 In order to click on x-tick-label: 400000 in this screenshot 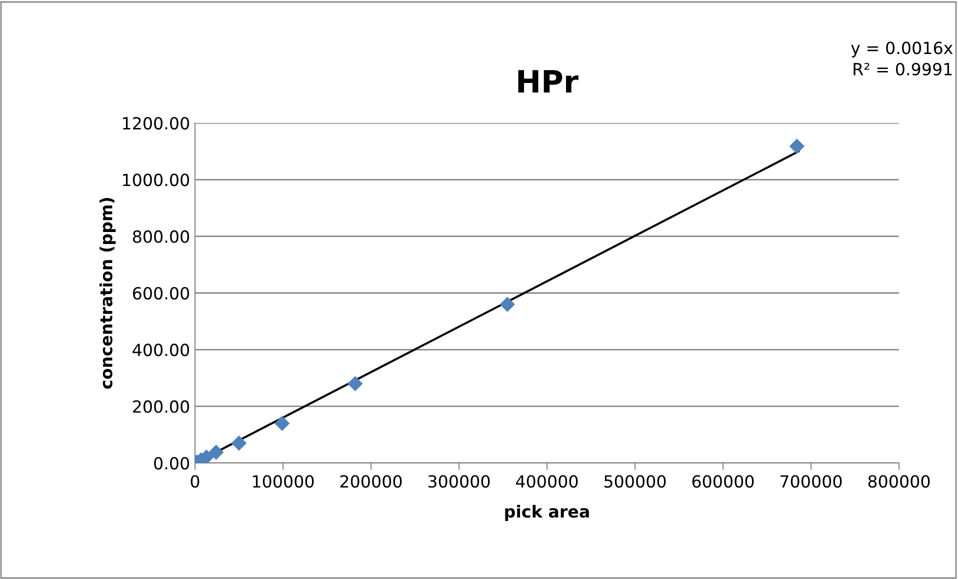, I will do `click(547, 481)`.